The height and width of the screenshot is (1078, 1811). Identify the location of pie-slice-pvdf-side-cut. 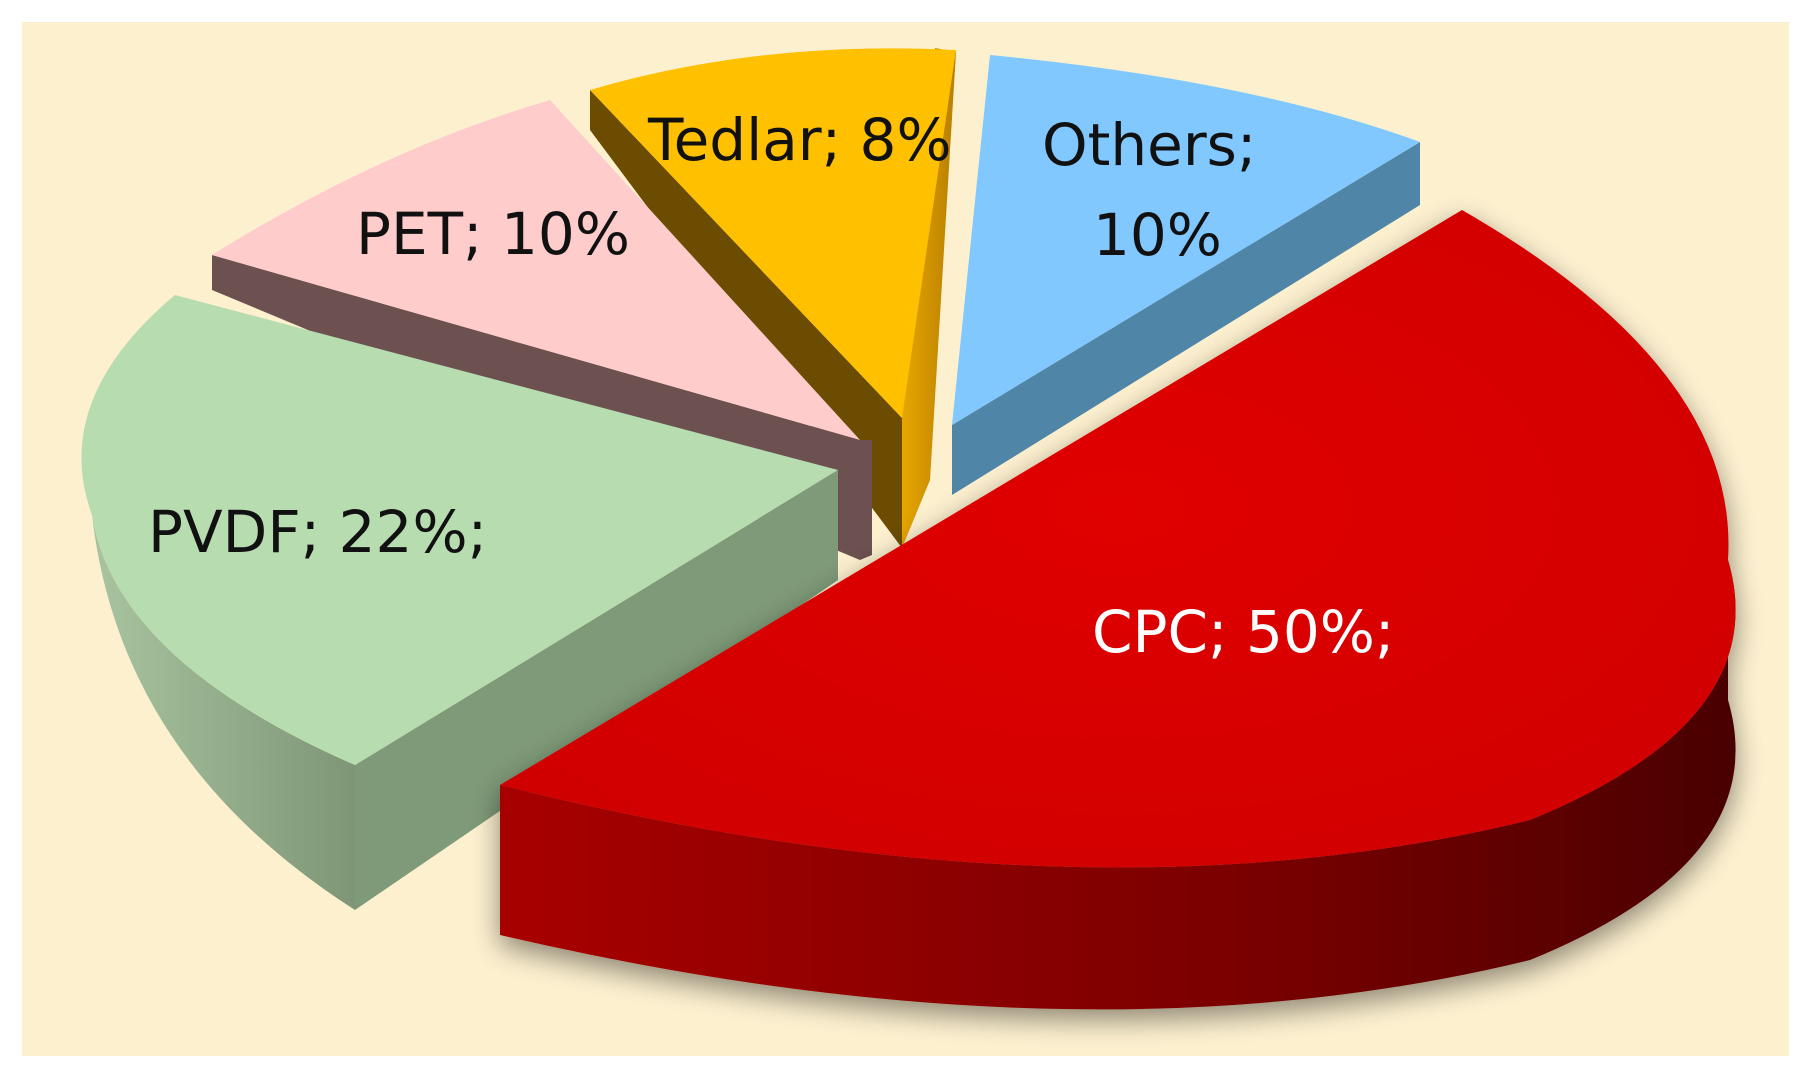
(596, 690).